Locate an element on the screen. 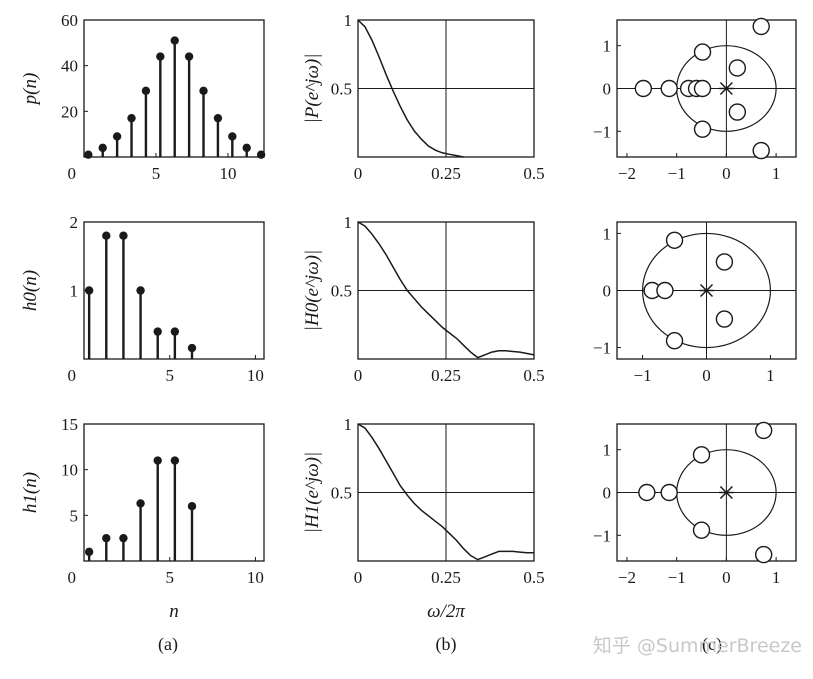 Image resolution: width=813 pixels, height=679 pixels. y-tick-label: 15 is located at coordinates (69, 424).